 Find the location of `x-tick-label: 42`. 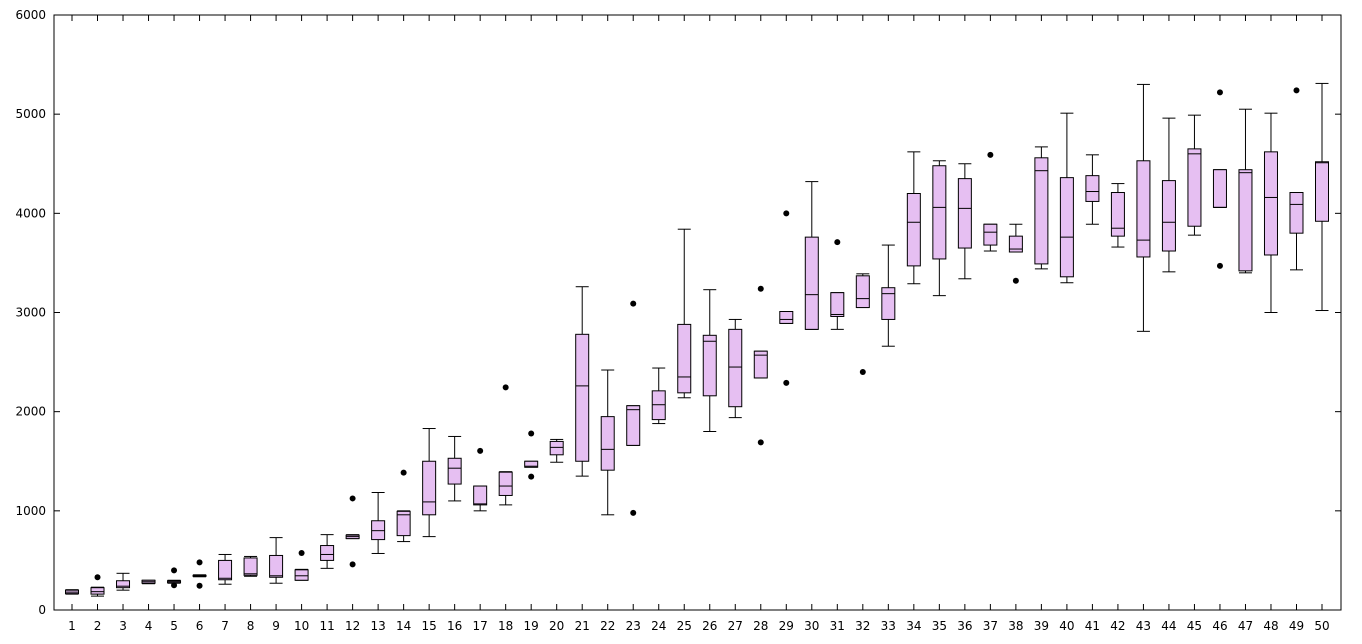

x-tick-label: 42 is located at coordinates (1117, 626).